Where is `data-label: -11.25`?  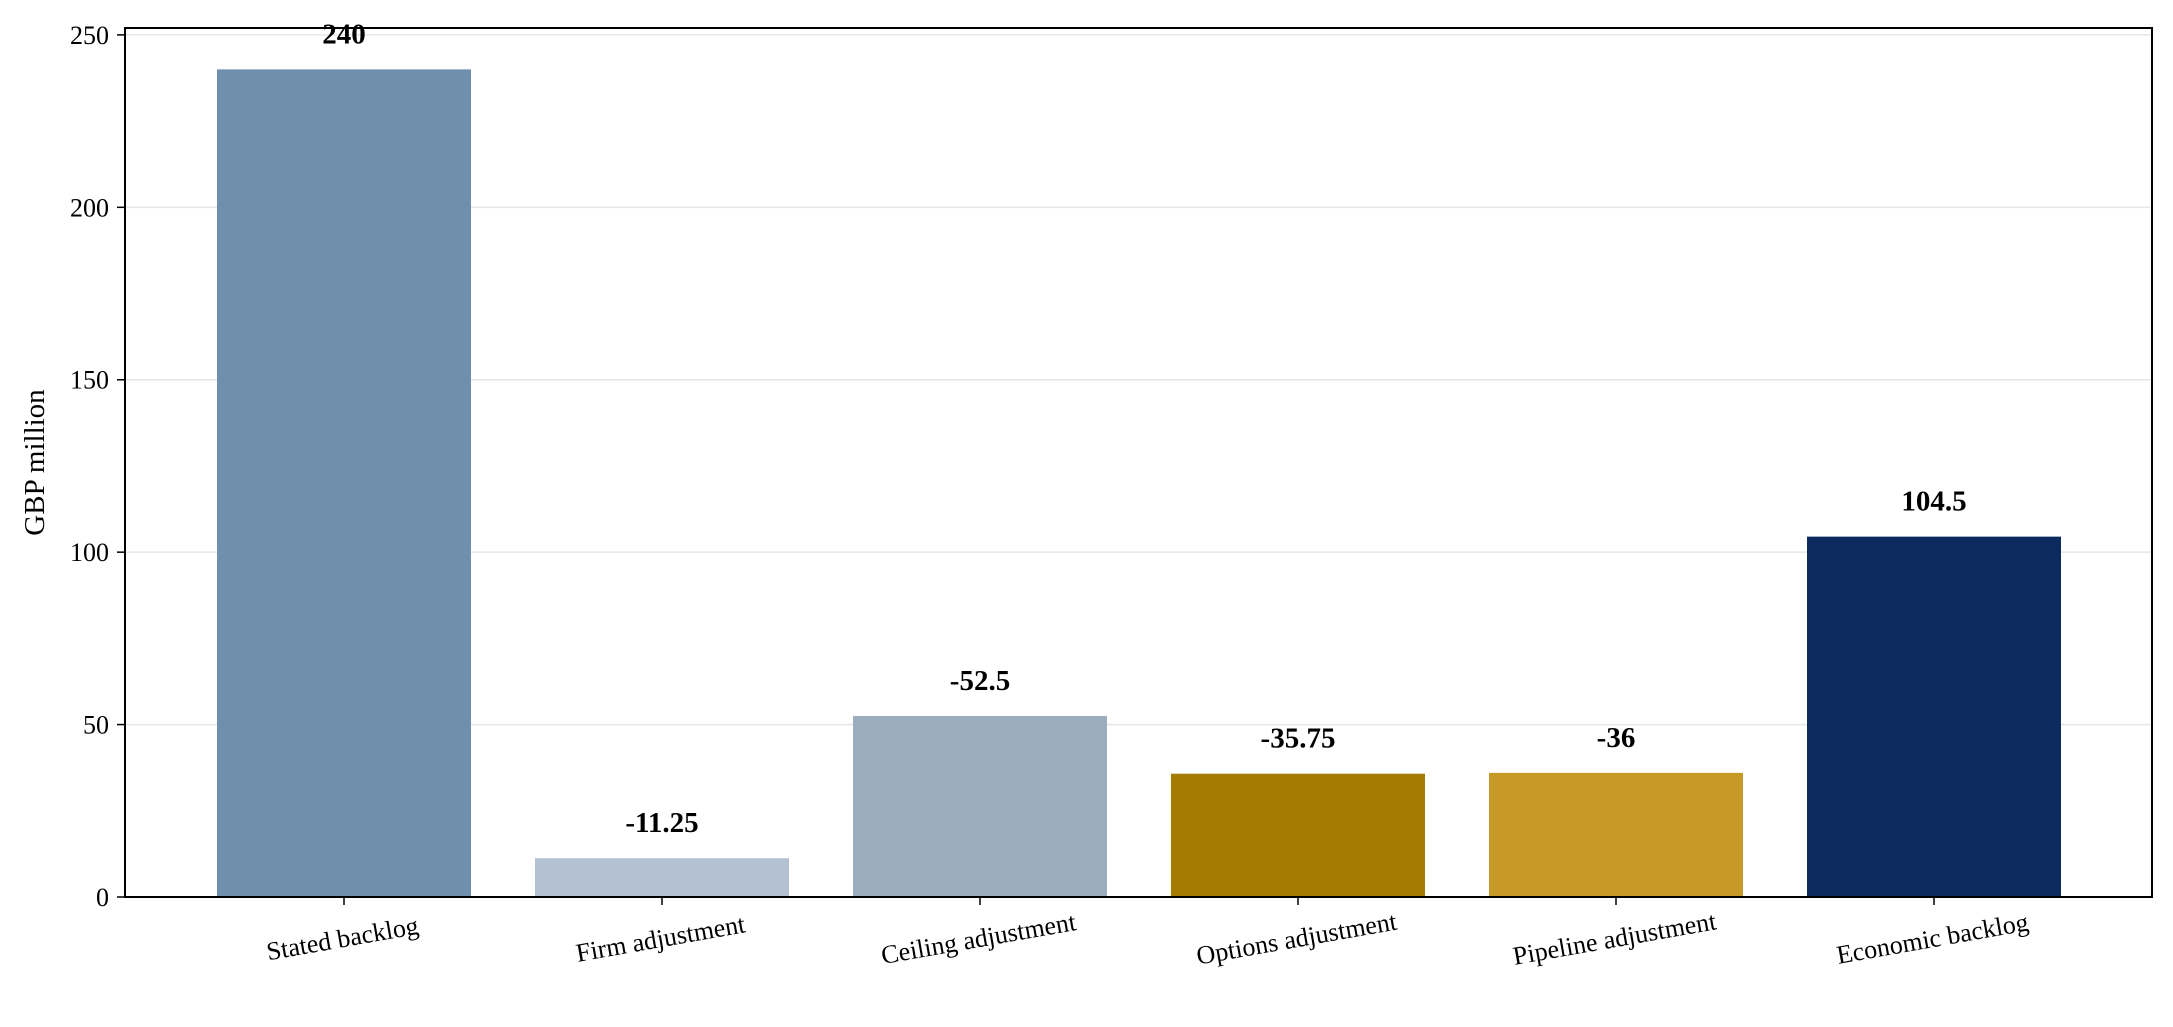 data-label: -11.25 is located at coordinates (661, 823).